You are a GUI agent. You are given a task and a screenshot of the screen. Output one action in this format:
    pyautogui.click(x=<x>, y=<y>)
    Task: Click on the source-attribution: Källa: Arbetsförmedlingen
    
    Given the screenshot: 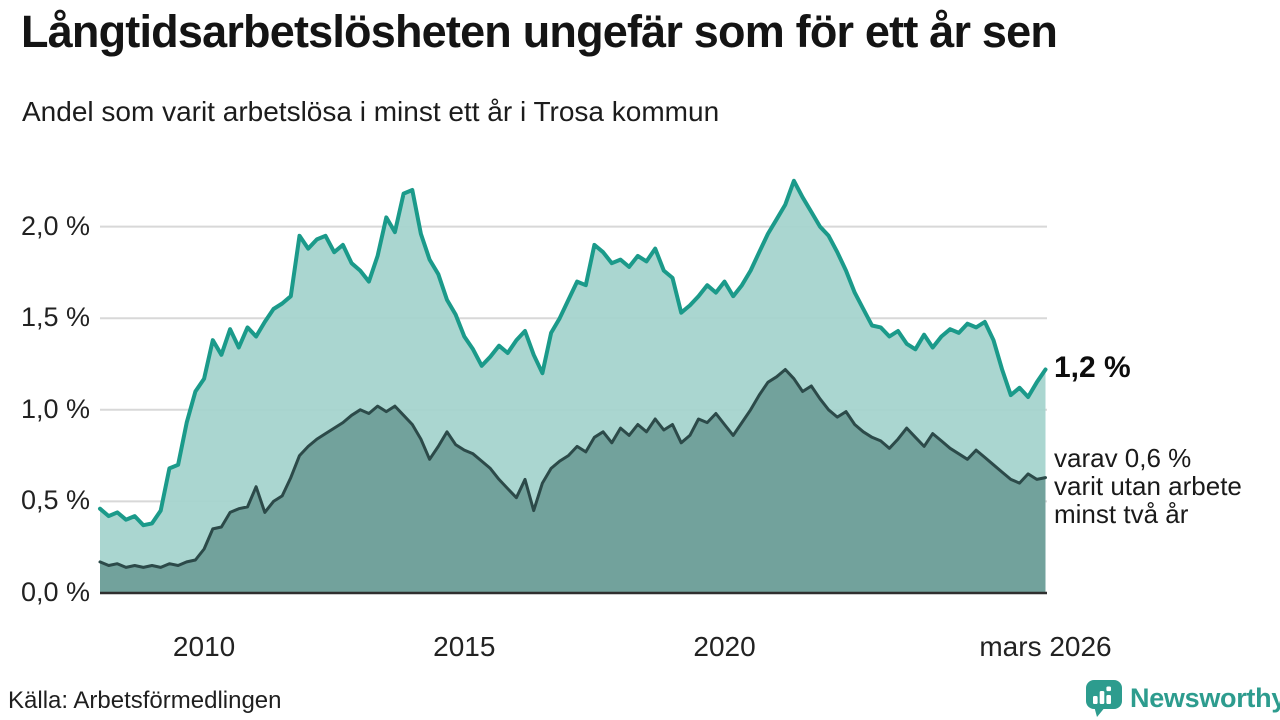 What is the action you would take?
    pyautogui.click(x=145, y=700)
    